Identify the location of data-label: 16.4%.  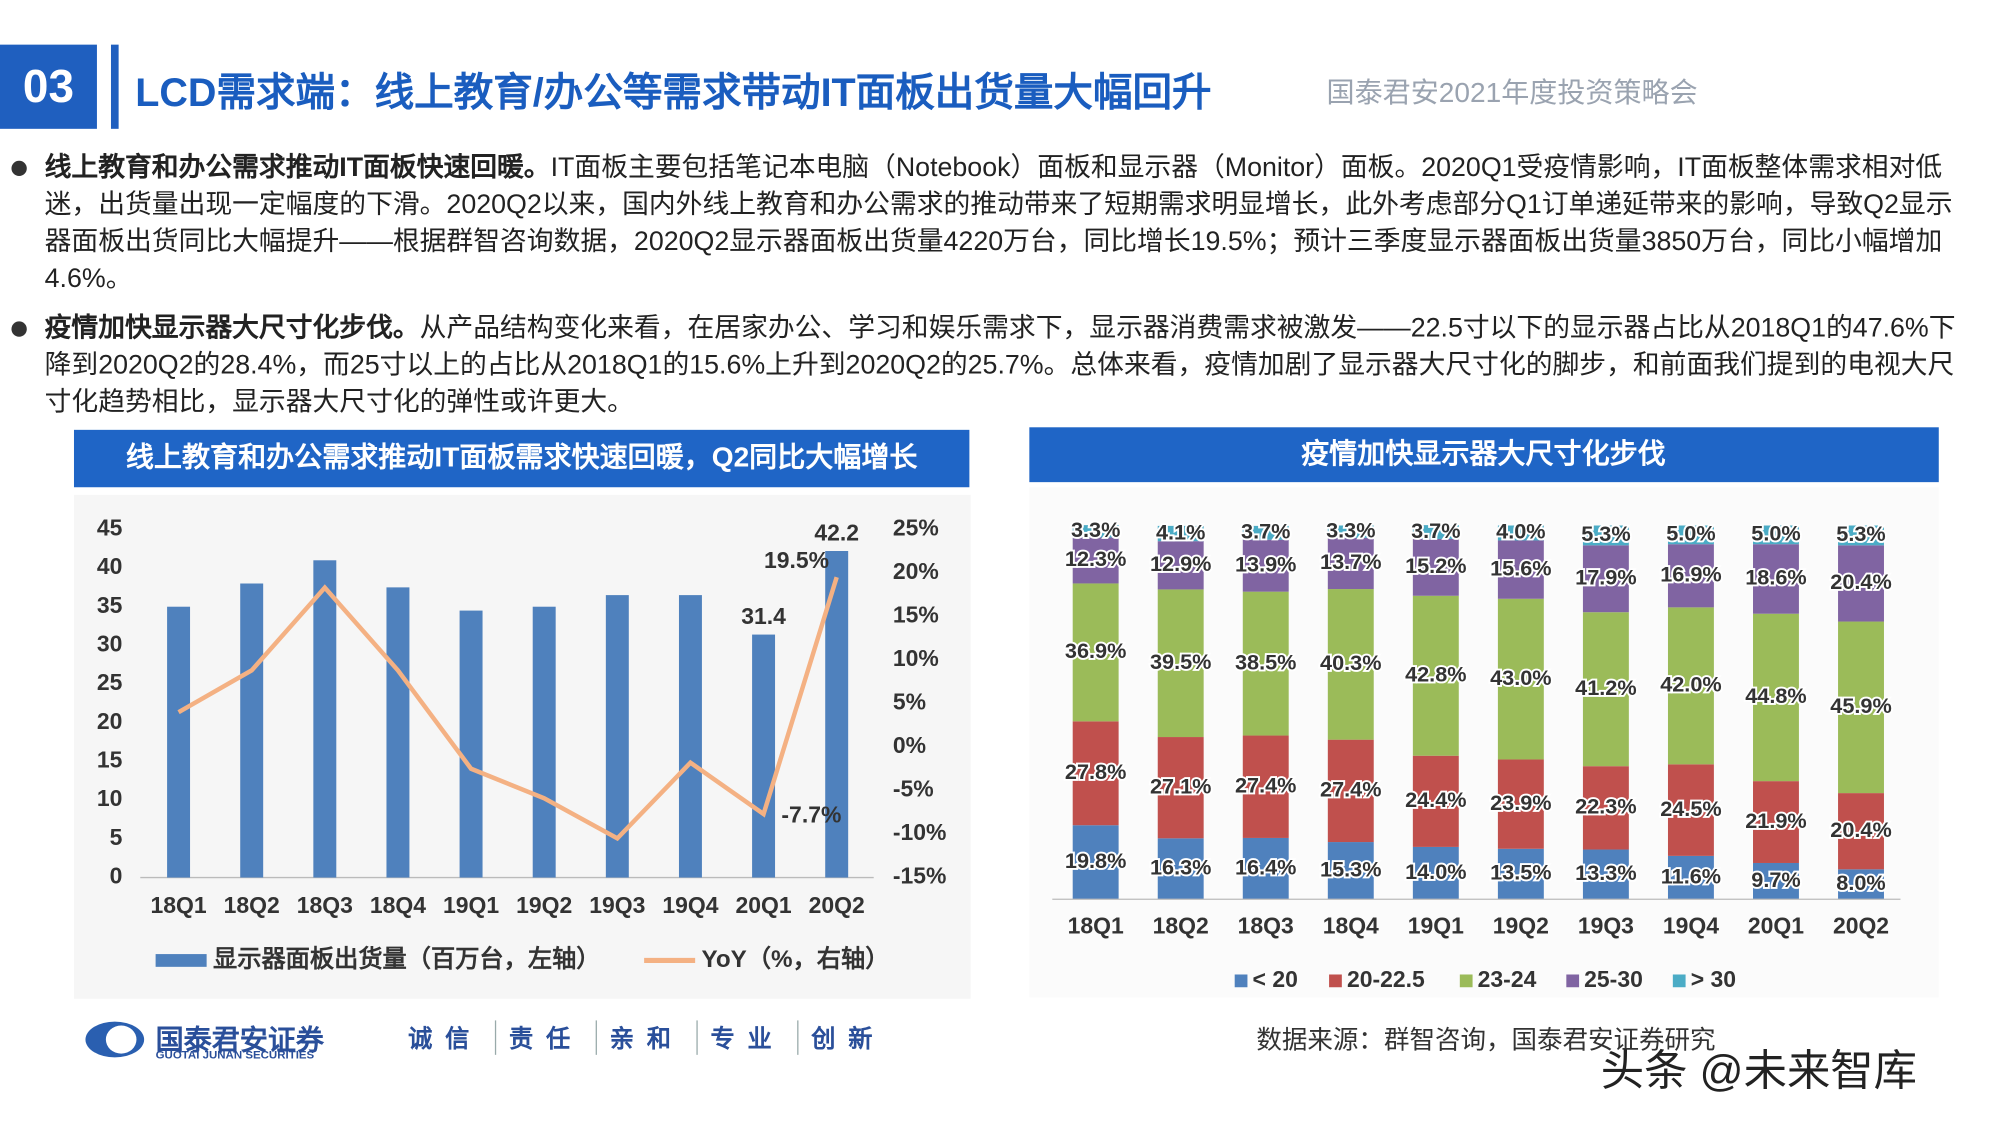
(1265, 866).